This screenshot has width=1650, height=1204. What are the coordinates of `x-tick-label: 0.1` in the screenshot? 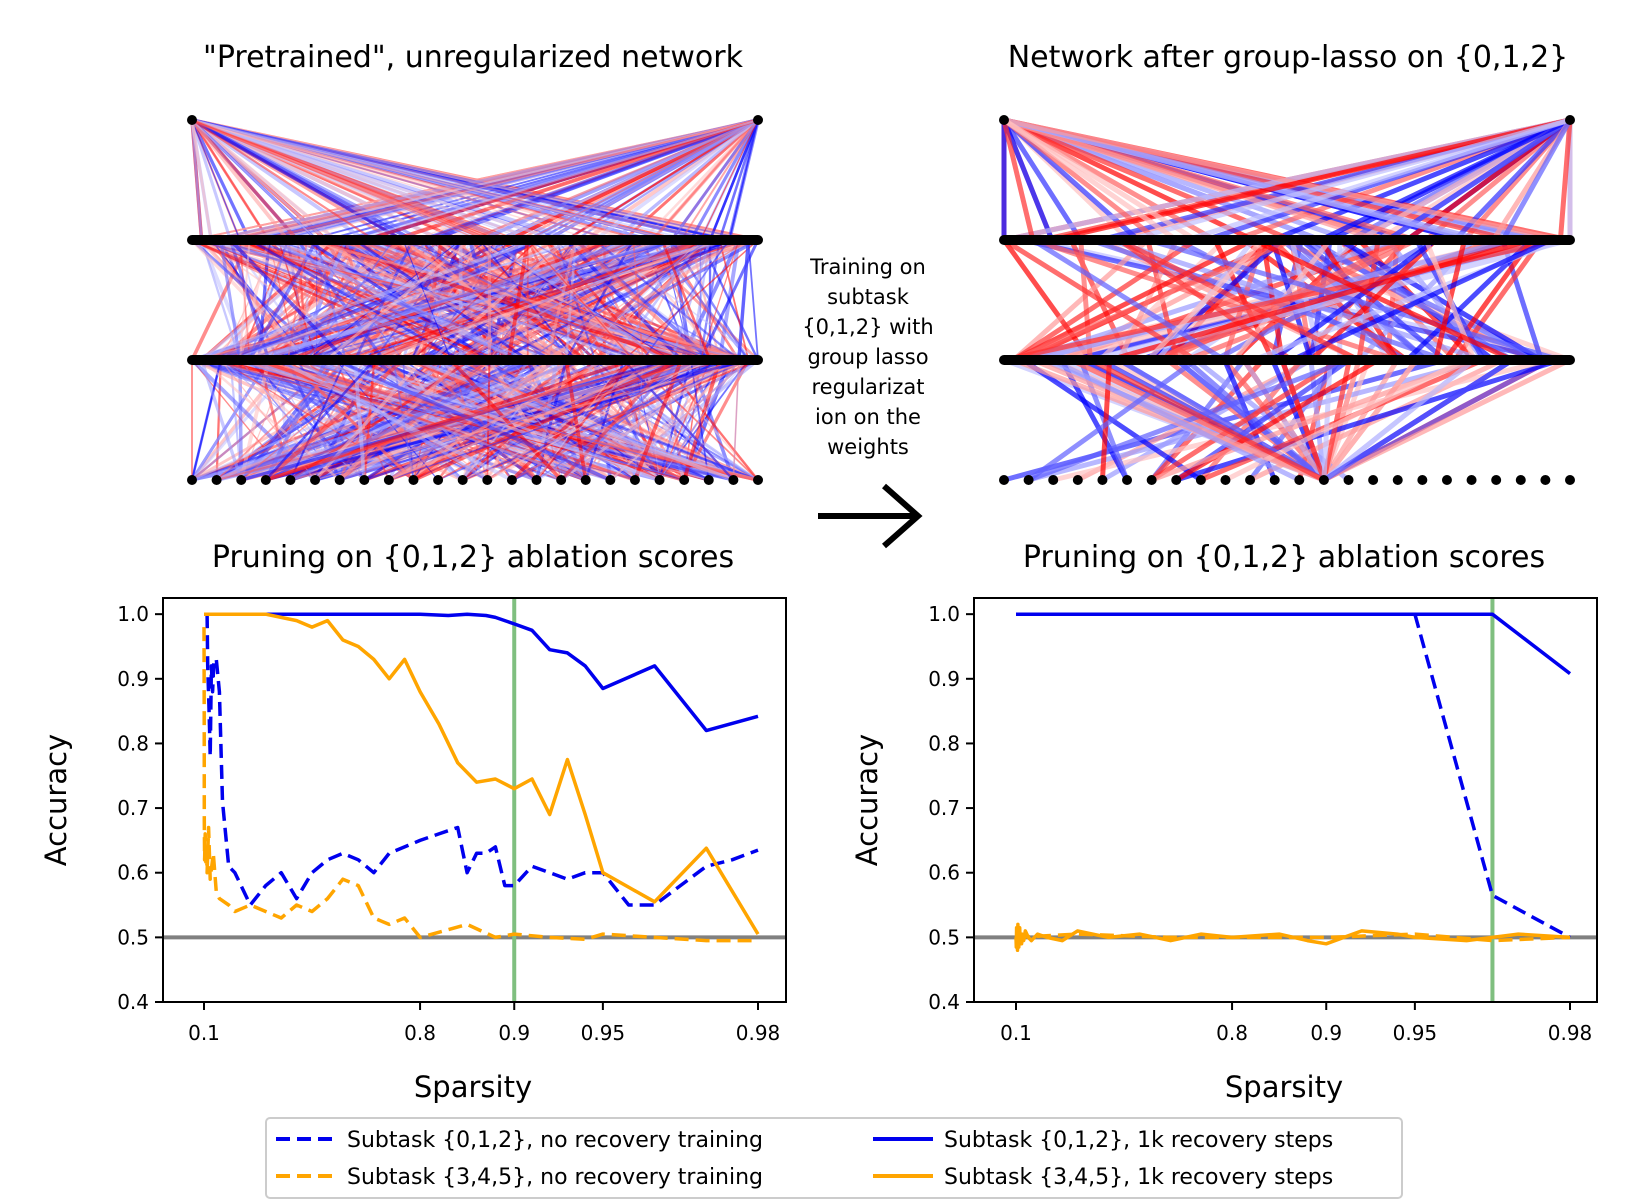 It's located at (1016, 1033).